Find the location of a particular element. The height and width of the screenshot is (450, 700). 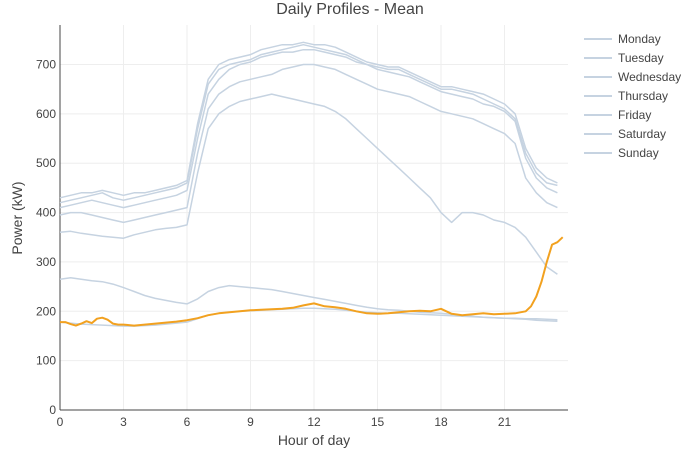

y-tick-label: 0 is located at coordinates (52, 410).